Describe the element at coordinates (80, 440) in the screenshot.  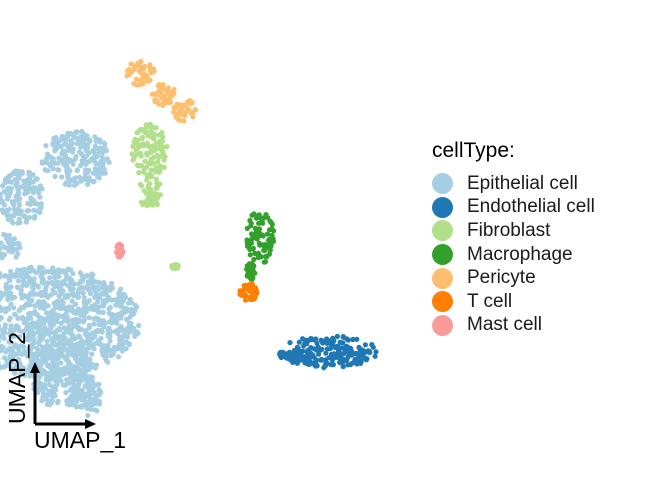
I see `x-axis-label: UMAP_1` at that location.